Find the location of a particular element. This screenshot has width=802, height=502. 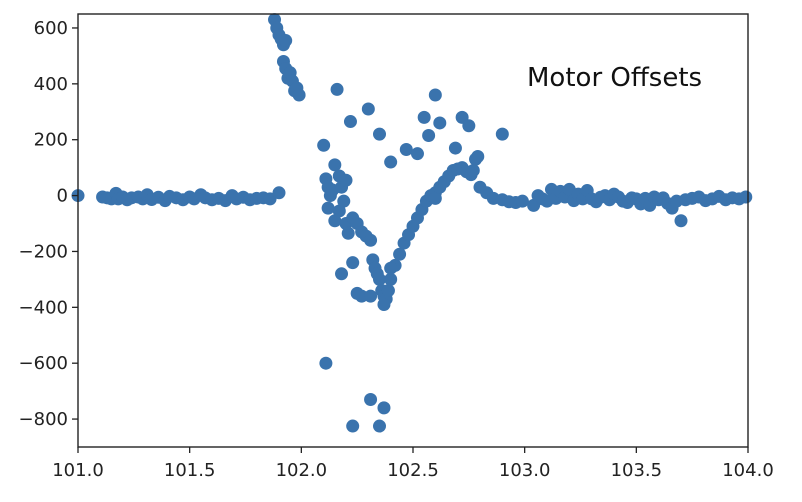

y-tick-label: −200 is located at coordinates (43, 251).